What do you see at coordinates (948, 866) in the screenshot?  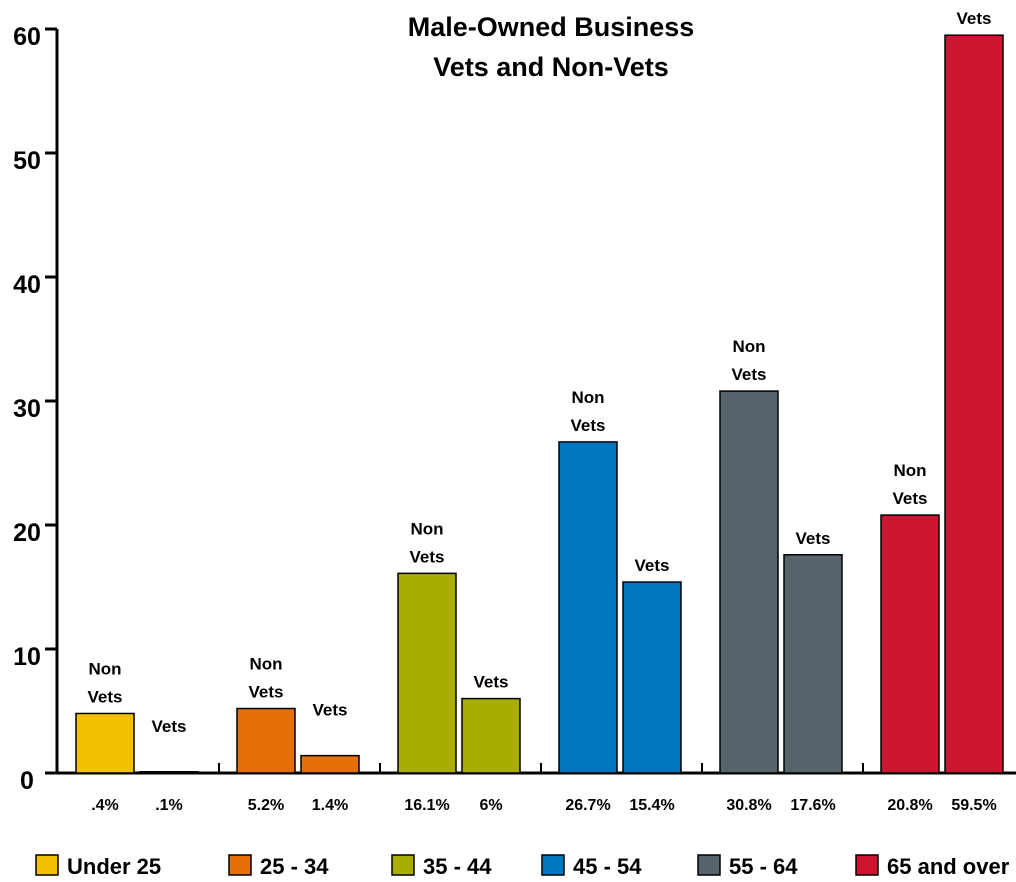 I see `legend-label: 65 and over` at bounding box center [948, 866].